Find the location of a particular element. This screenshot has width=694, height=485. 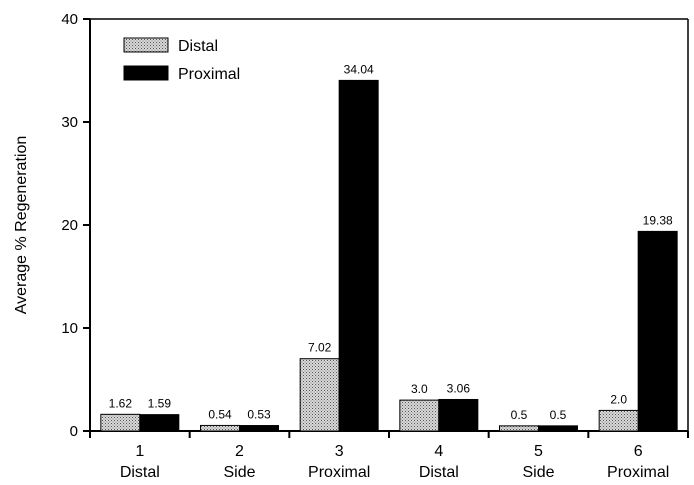

legend-label-distal: Distal is located at coordinates (198, 46).